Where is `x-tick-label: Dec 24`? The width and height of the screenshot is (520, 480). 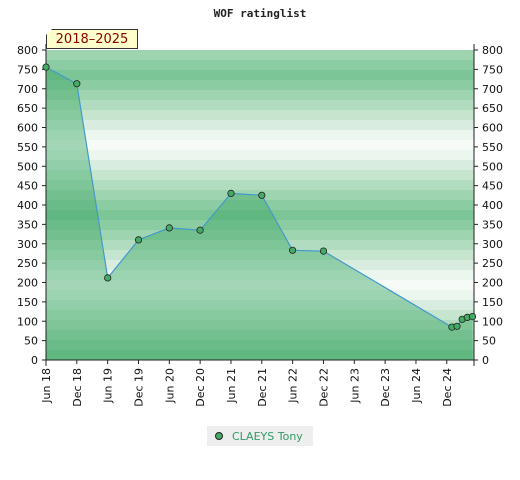
x-tick-label: Dec 24 is located at coordinates (447, 387).